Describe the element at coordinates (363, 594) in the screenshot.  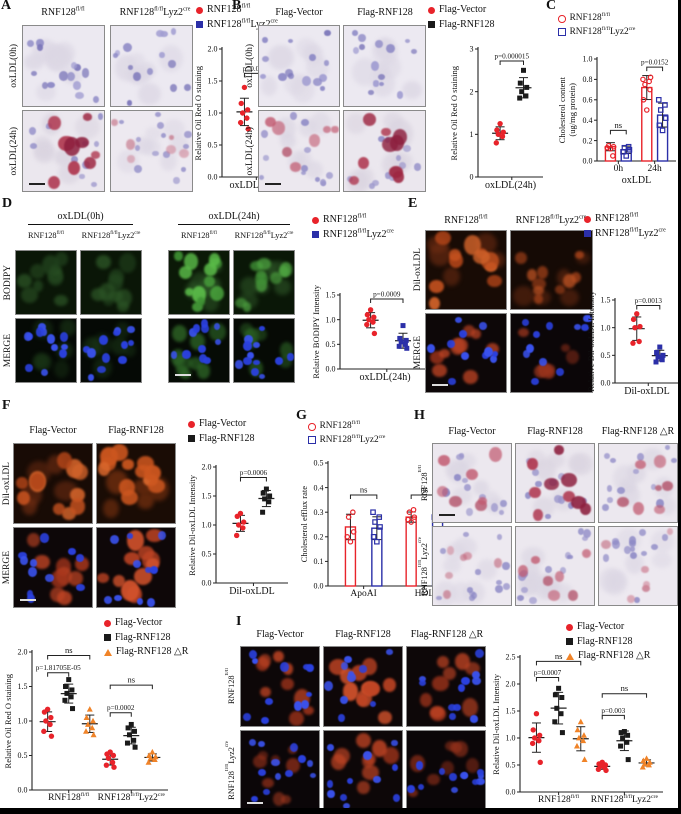
I see `x-group-label: ApoAI` at that location.